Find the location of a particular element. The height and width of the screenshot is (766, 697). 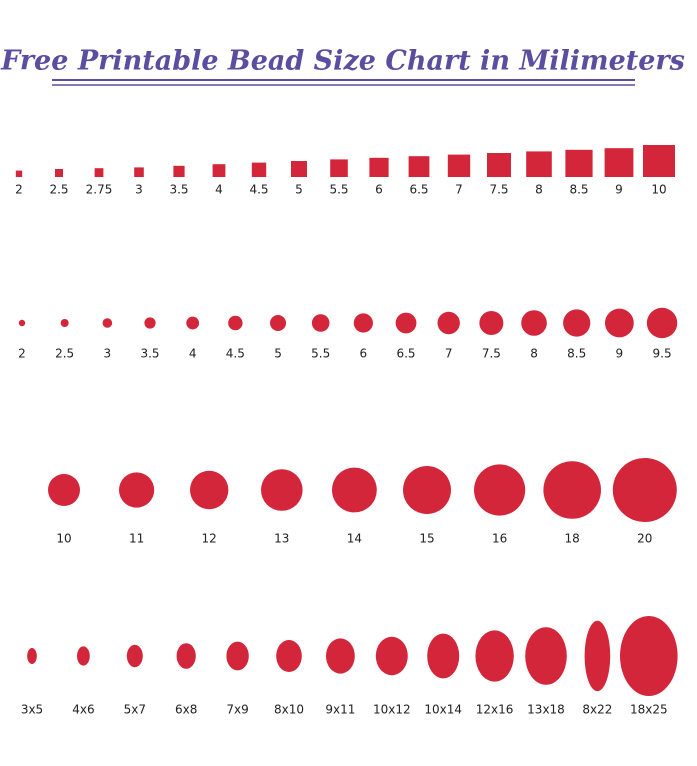

size-label: 16 is located at coordinates (499, 539).